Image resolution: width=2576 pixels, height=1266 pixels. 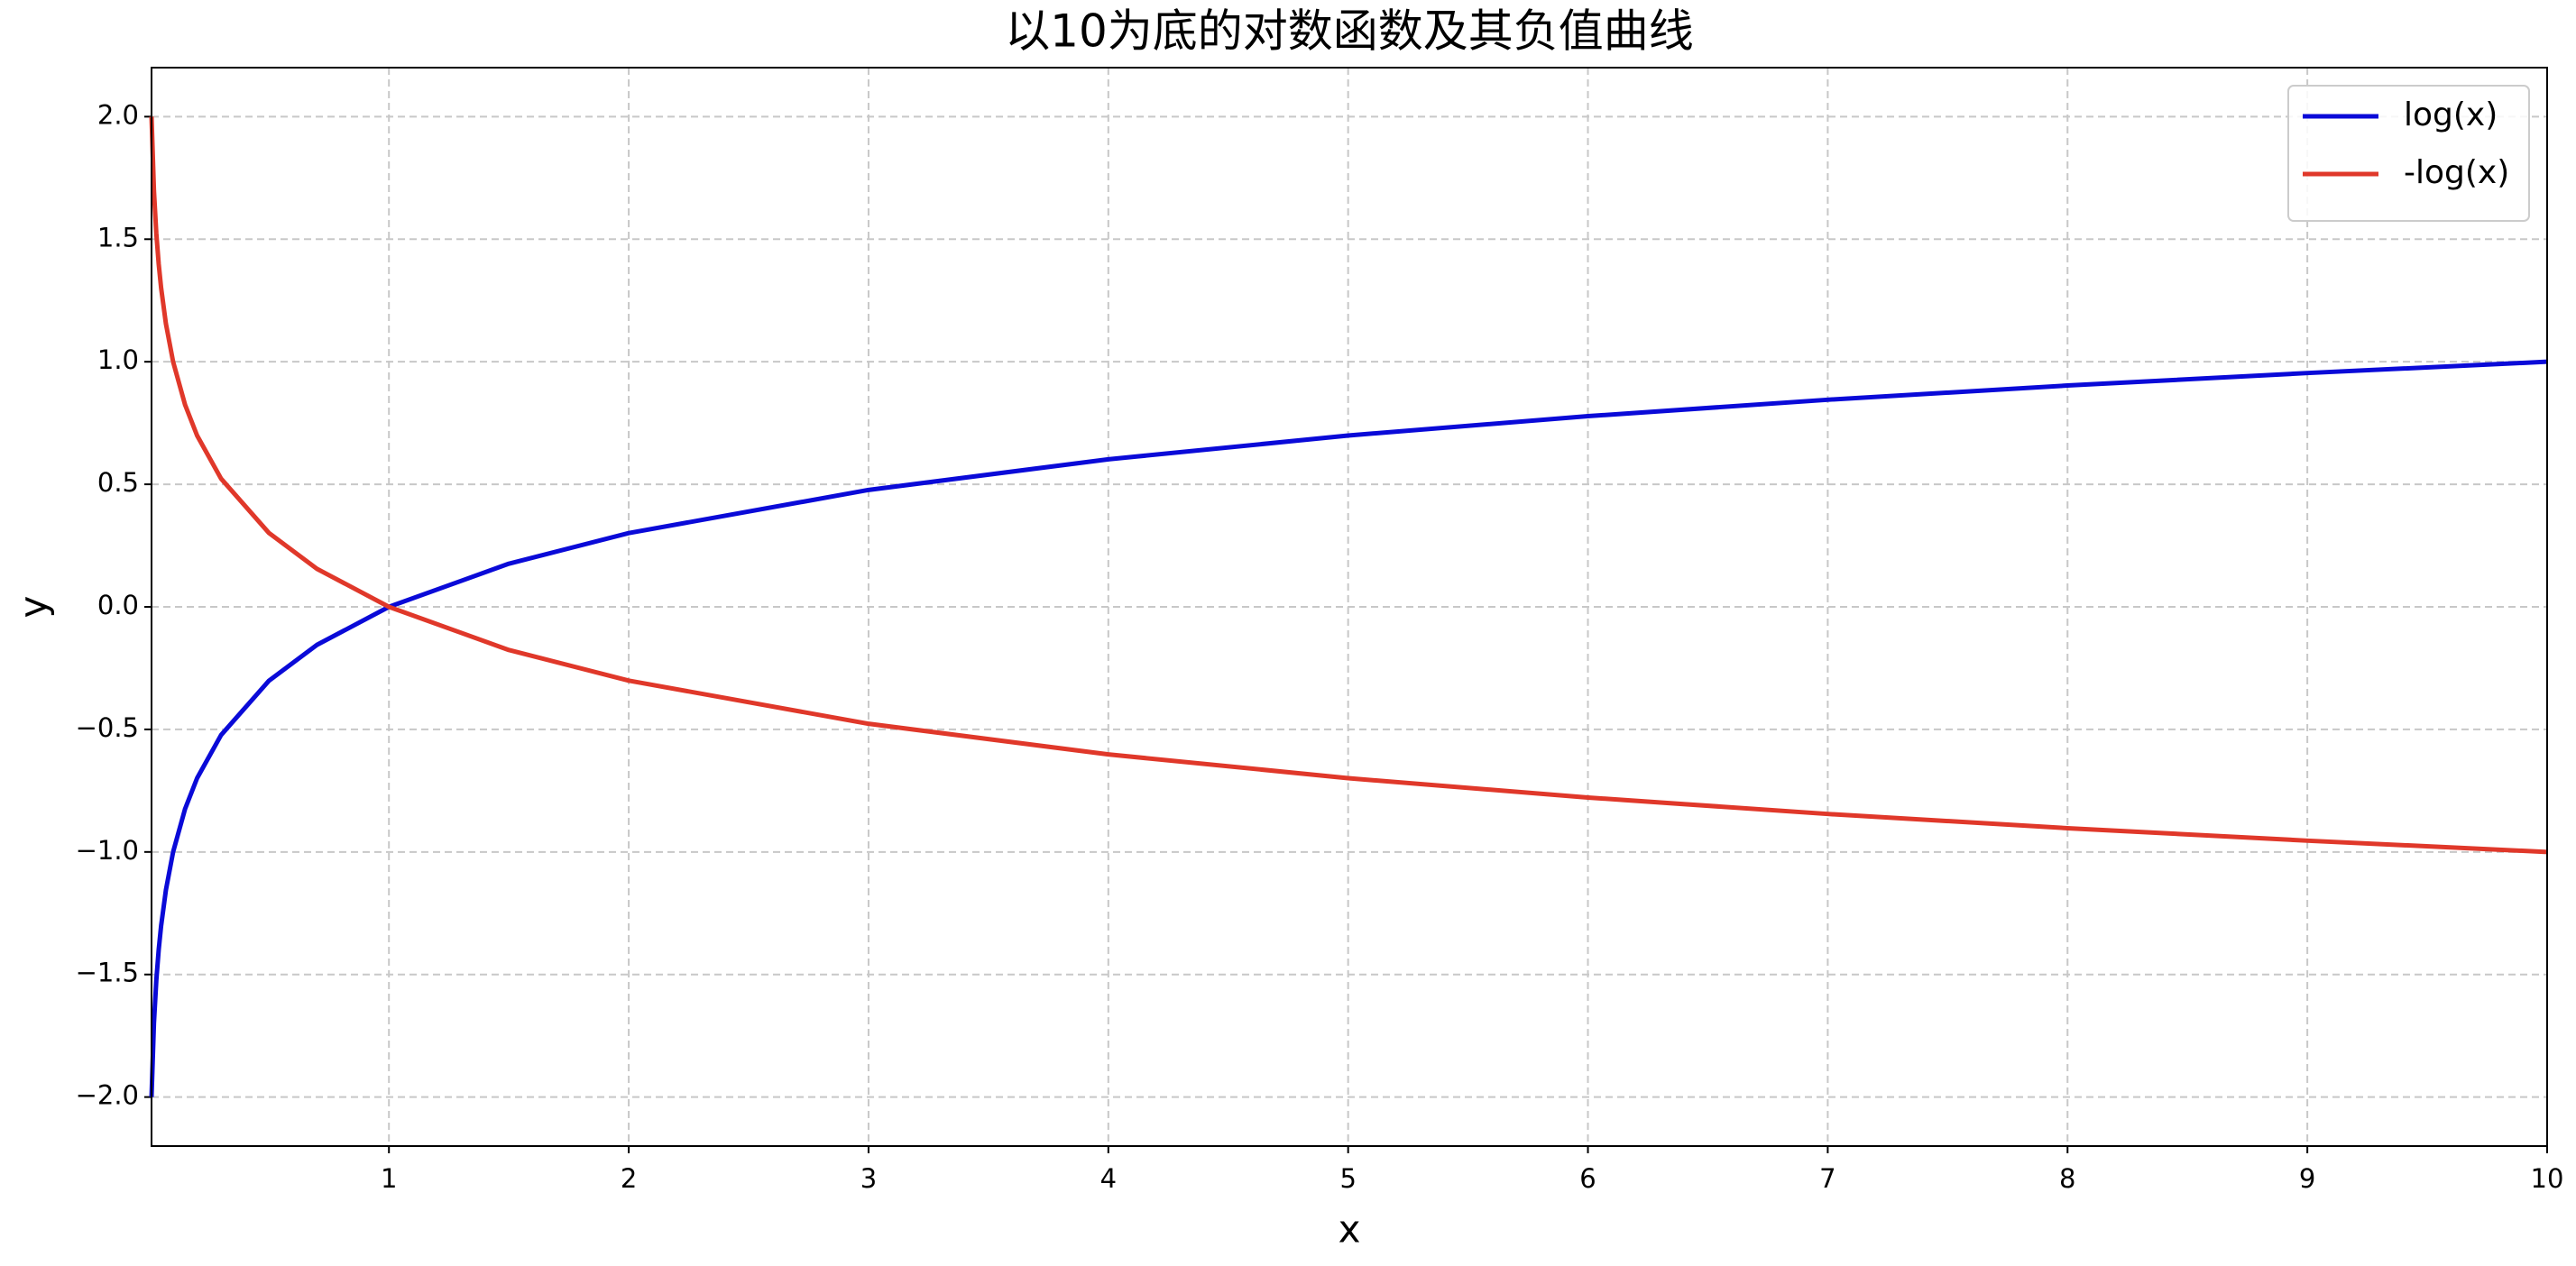 What do you see at coordinates (107, 727) in the screenshot?
I see `y-tick-label: −0.5` at bounding box center [107, 727].